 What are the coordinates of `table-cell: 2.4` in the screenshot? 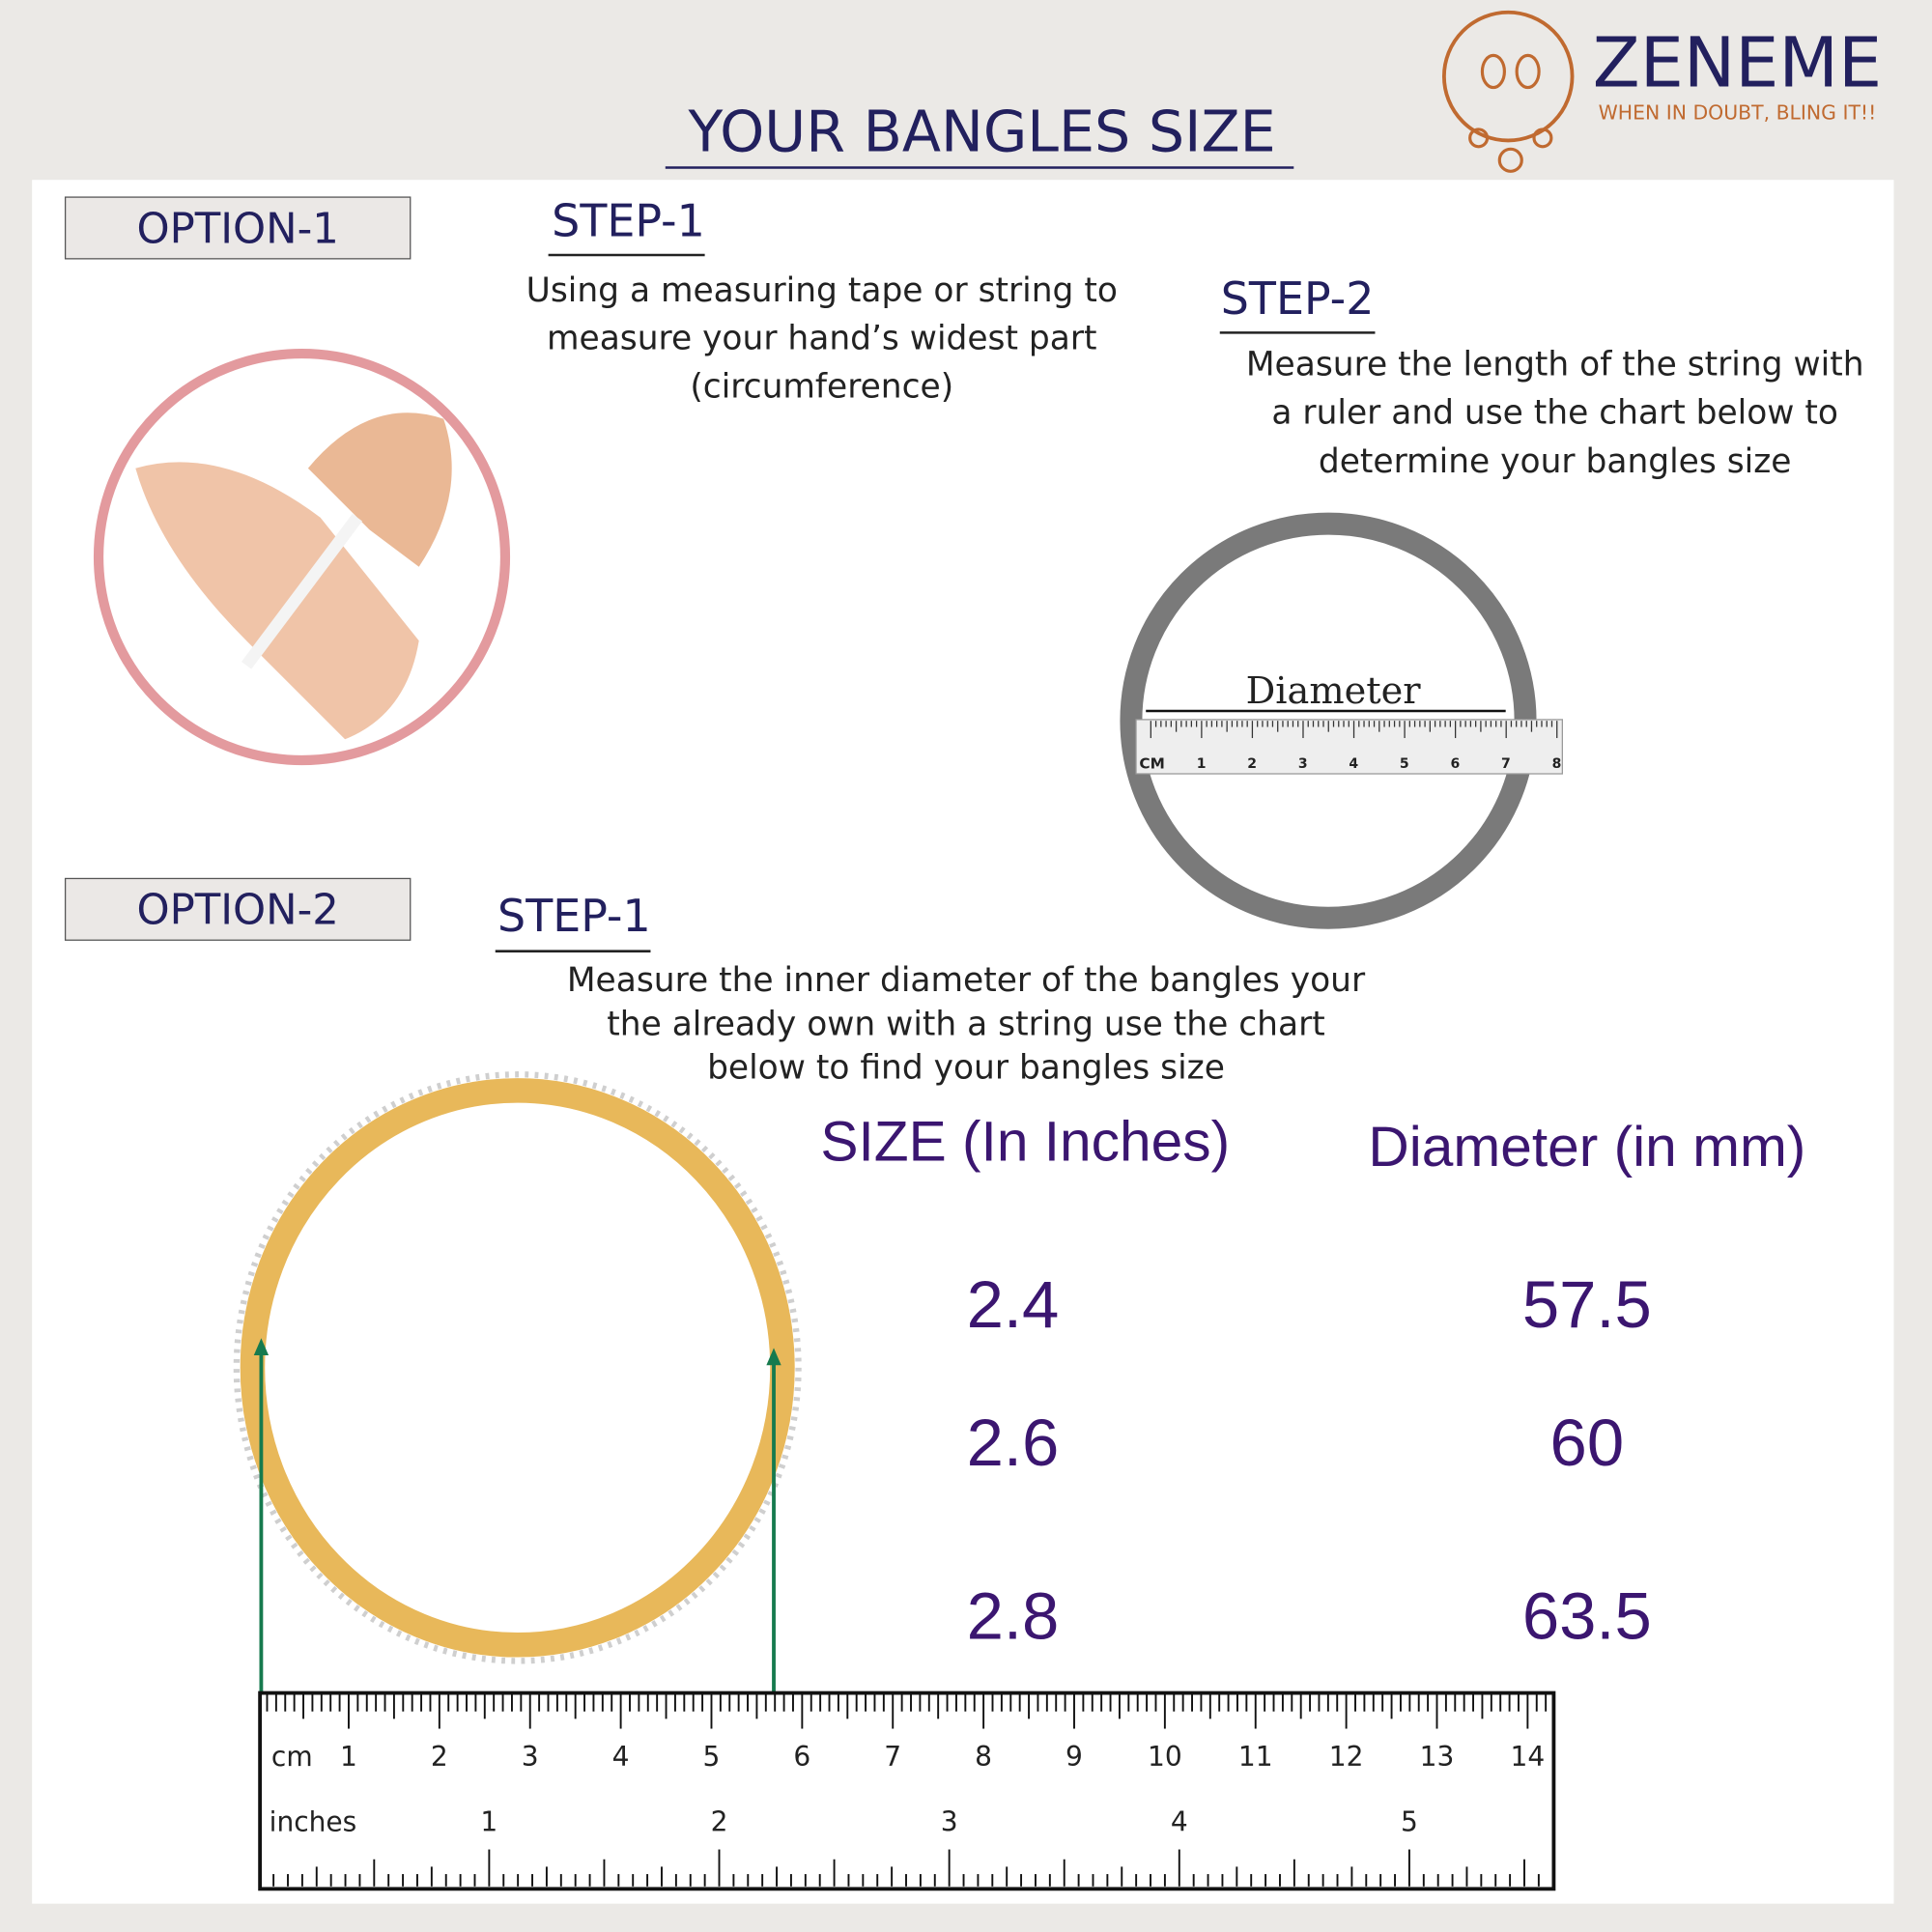 It's located at (1013, 1304).